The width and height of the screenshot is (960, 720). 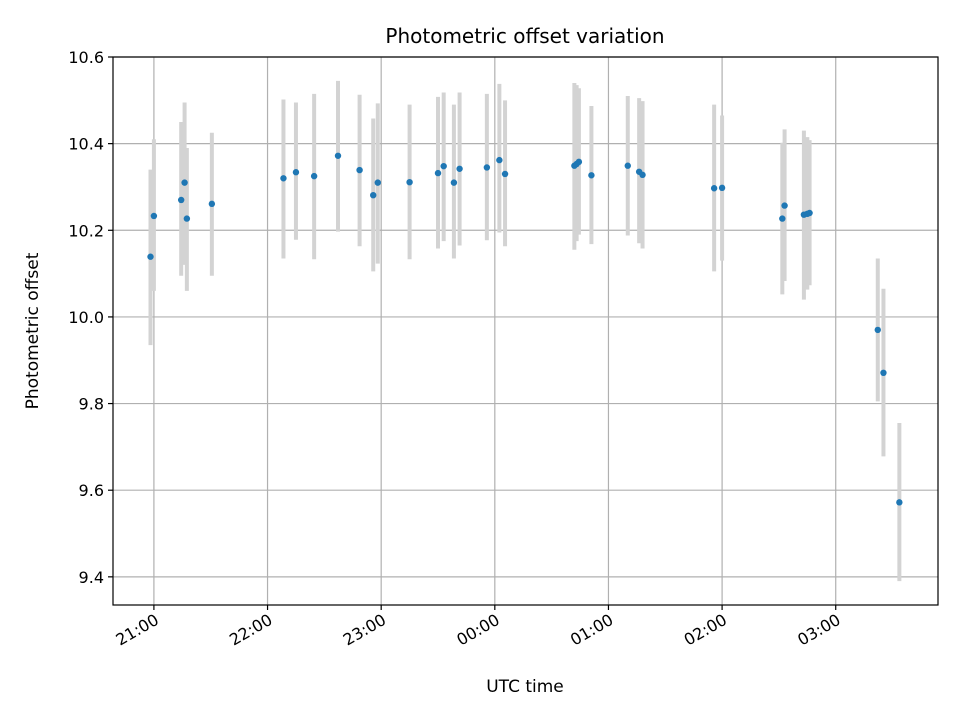 What do you see at coordinates (86, 230) in the screenshot?
I see `y-tick-label: 10.2` at bounding box center [86, 230].